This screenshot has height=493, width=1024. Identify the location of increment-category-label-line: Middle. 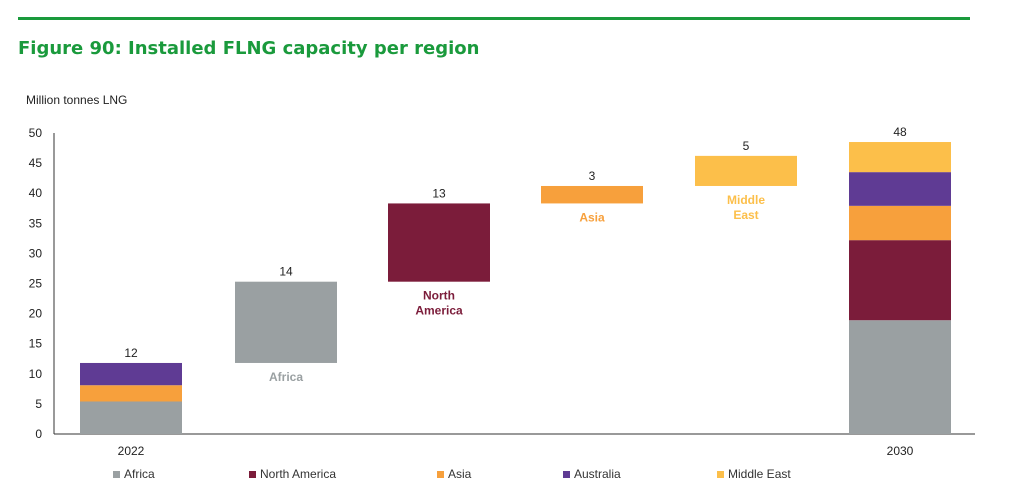
(746, 200).